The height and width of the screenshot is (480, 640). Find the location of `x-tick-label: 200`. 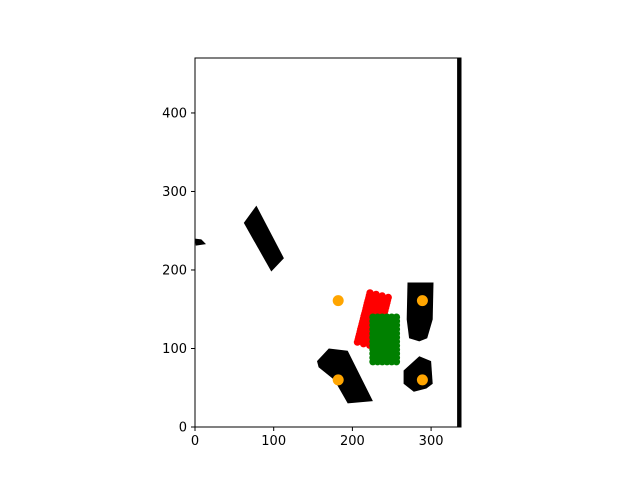

x-tick-label: 200 is located at coordinates (352, 441).